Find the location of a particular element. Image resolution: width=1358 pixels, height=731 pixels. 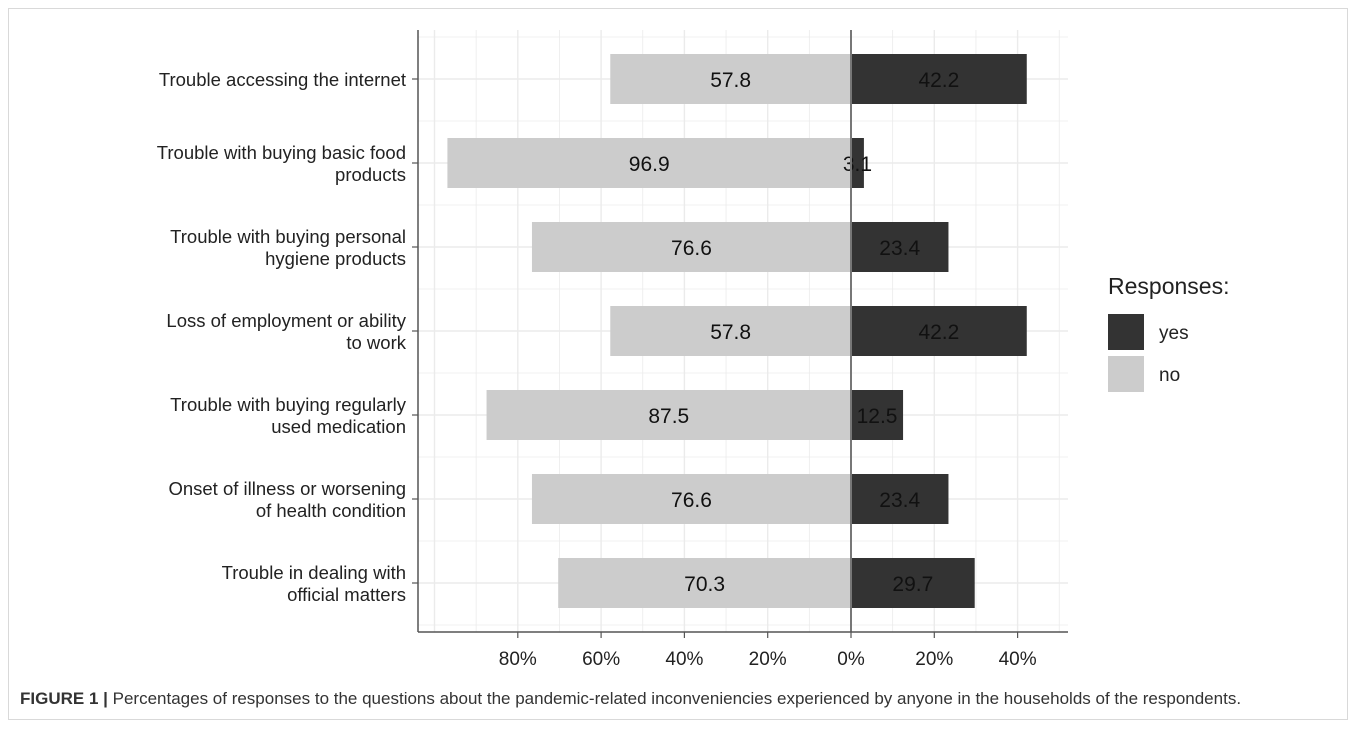

data-label-yes: 3.1 is located at coordinates (857, 164).